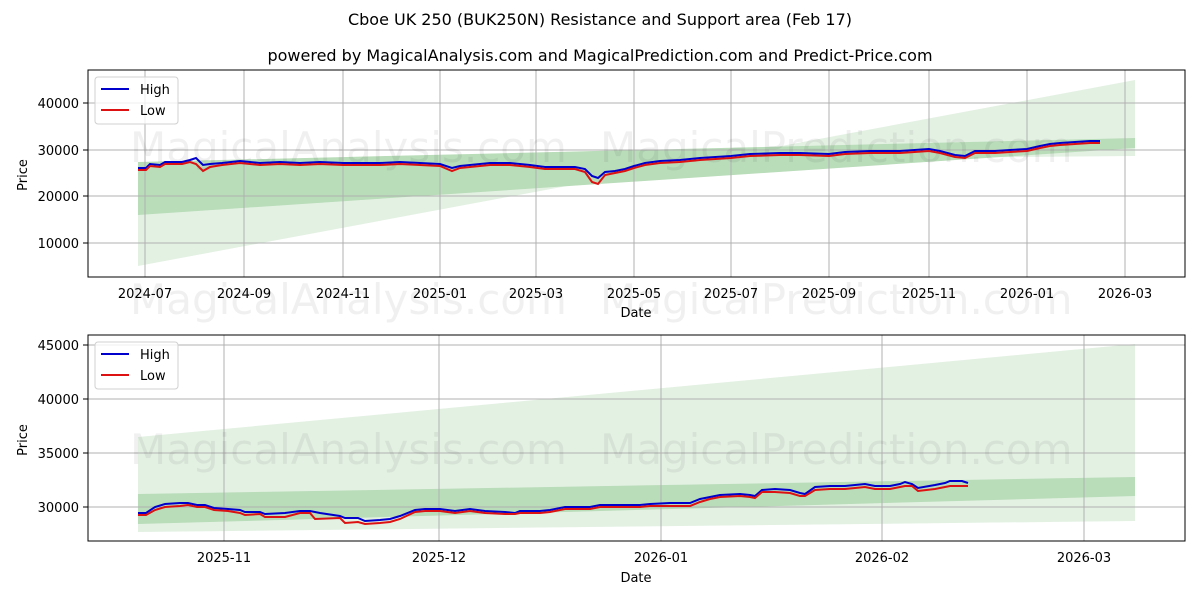  What do you see at coordinates (63, 174) in the screenshot?
I see `top-y-ticks: 40000 30000 20000 10000` at bounding box center [63, 174].